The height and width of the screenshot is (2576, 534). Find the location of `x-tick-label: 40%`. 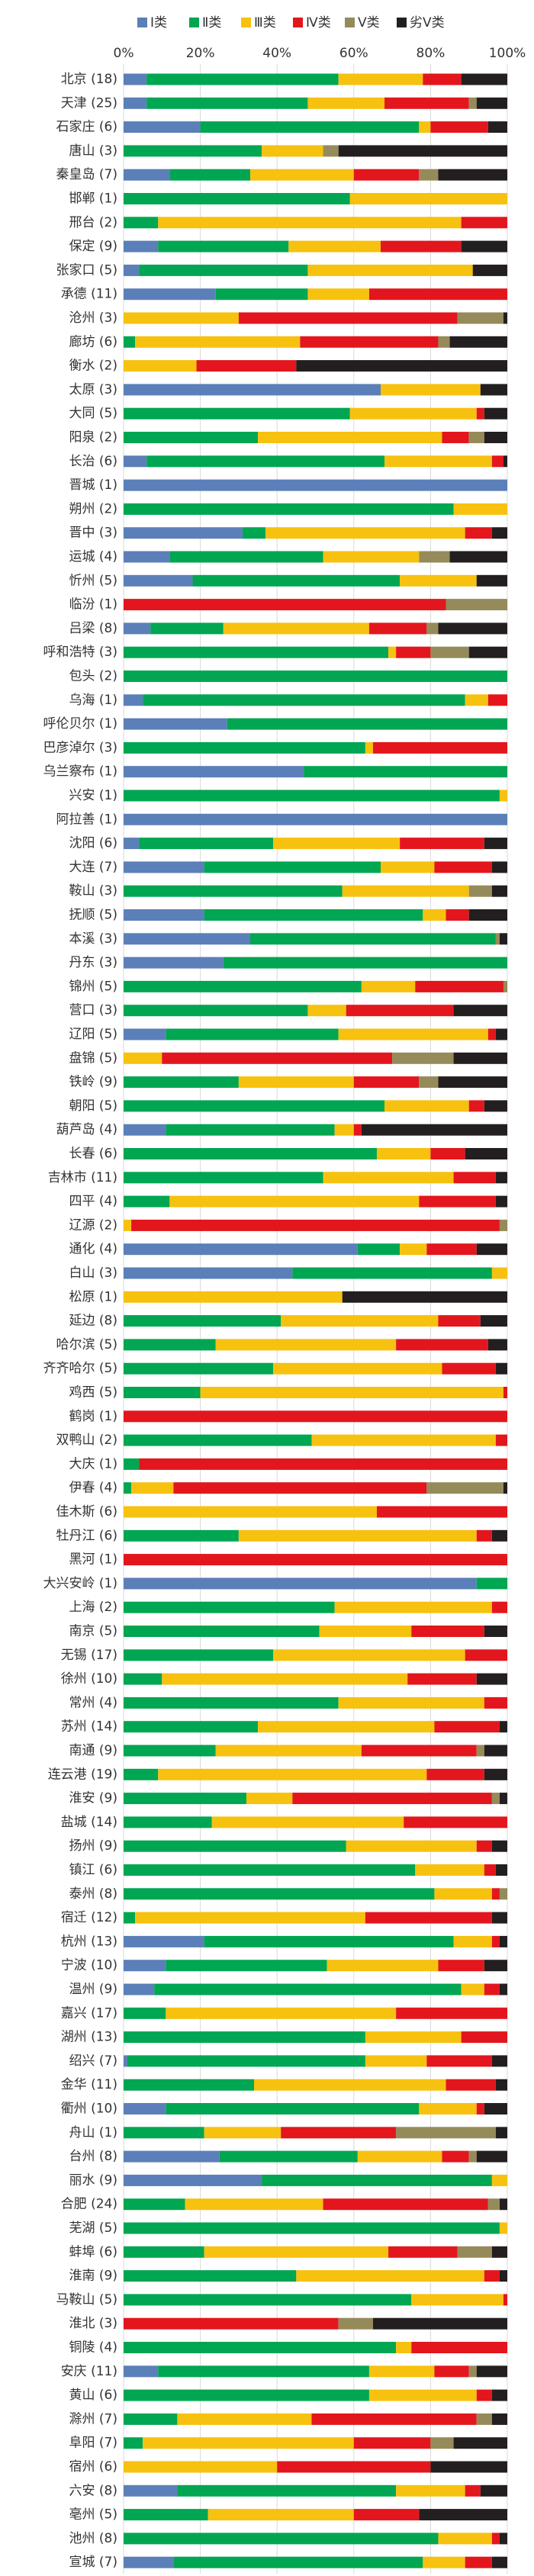

x-tick-label: 40% is located at coordinates (277, 54).